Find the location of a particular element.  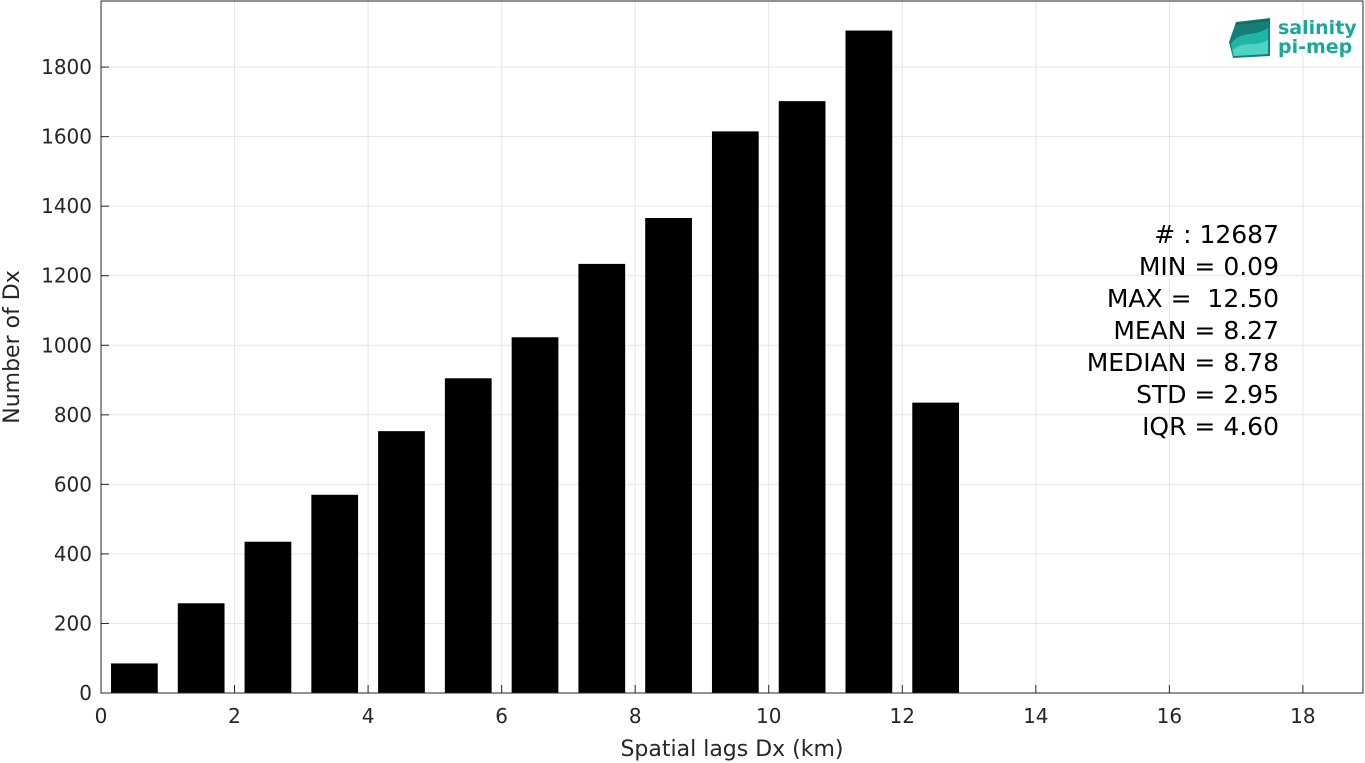

salinity-pi-mep-logo: salinity pi-mep is located at coordinates (1293, 37).